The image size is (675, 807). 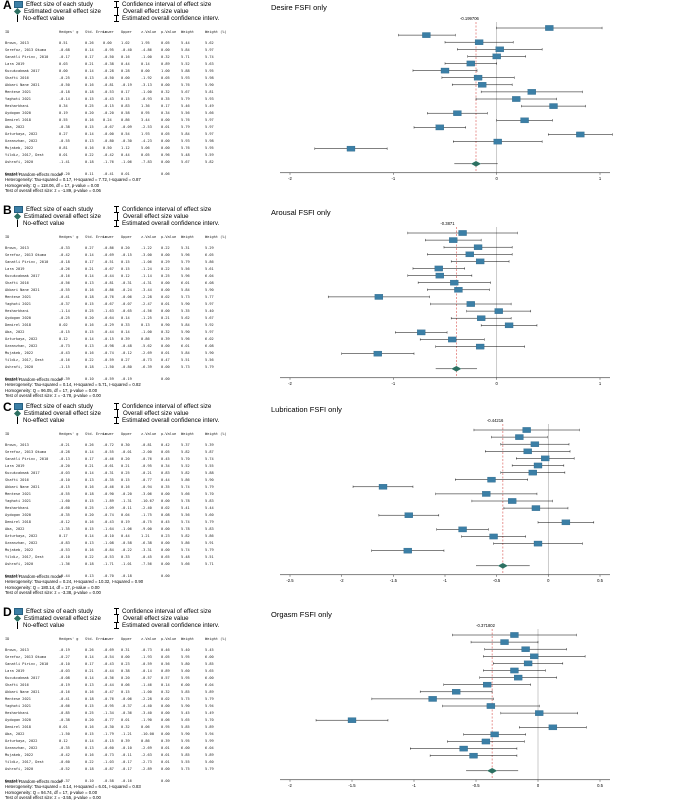 What do you see at coordinates (108, 141) in the screenshot?
I see `table-cell: -0.80` at bounding box center [108, 141].